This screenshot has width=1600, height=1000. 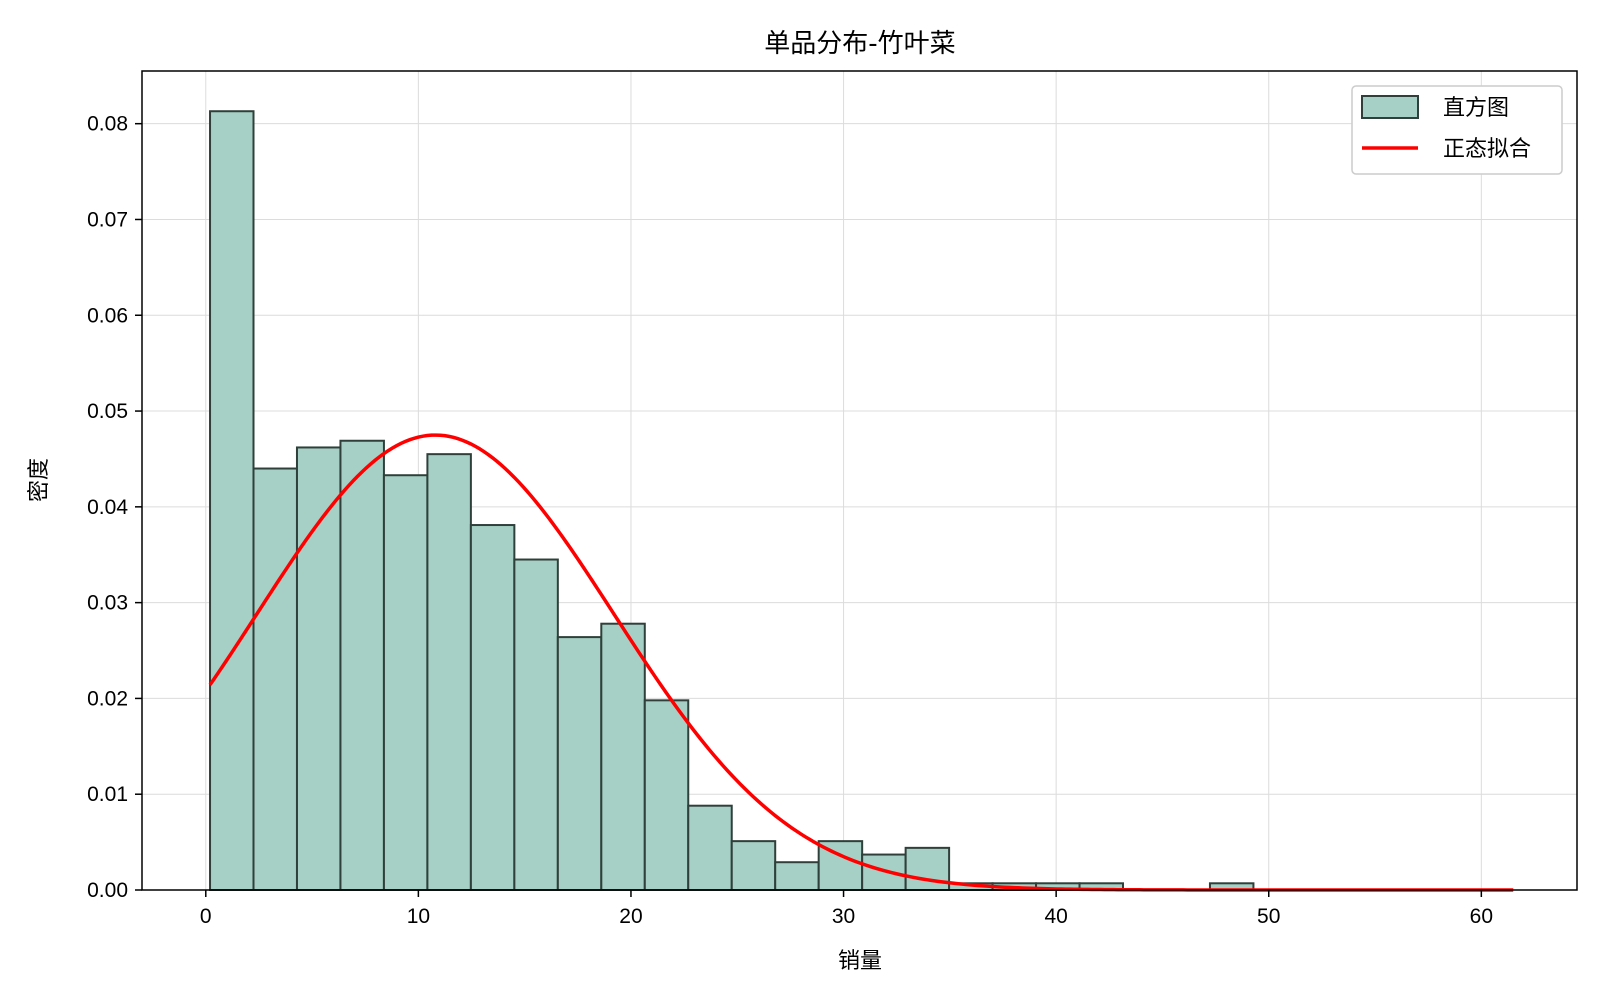 What do you see at coordinates (1390, 107) in the screenshot?
I see `legend-histogram-swatch` at bounding box center [1390, 107].